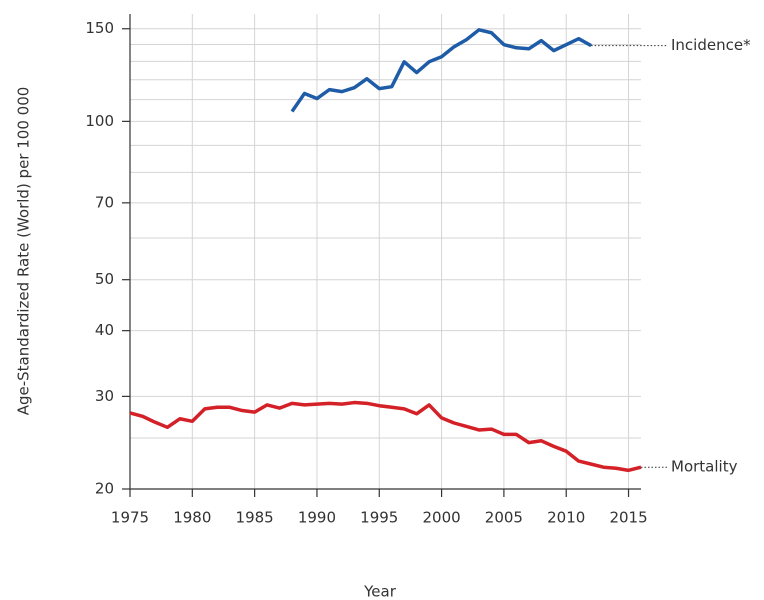  Describe the element at coordinates (504, 518) in the screenshot. I see `x-tick-label: 2005` at that location.